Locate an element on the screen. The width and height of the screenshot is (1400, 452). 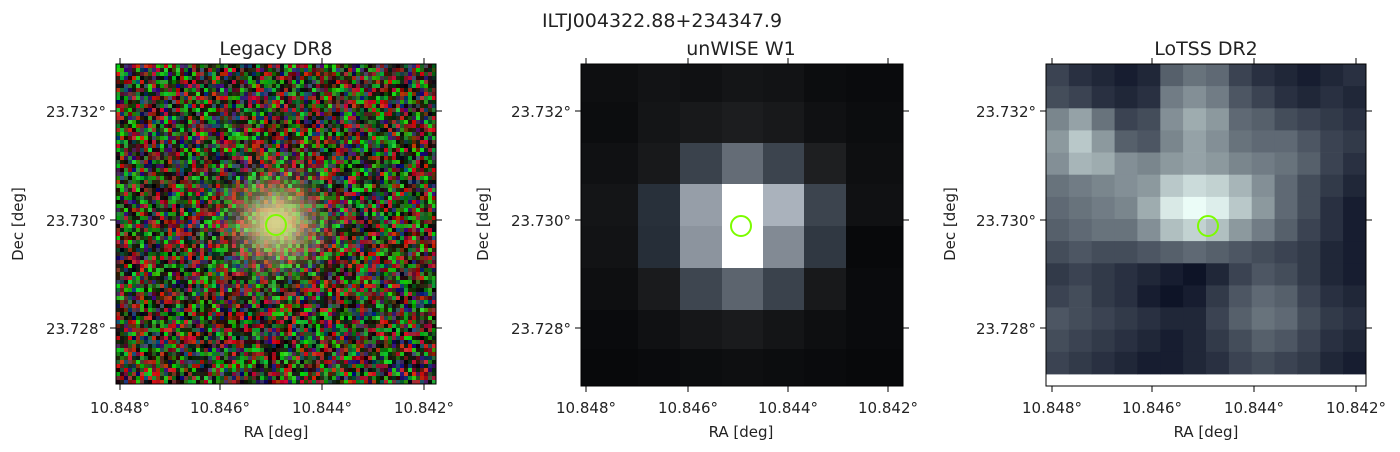
panel-title: Legacy DR8 is located at coordinates (275, 49).